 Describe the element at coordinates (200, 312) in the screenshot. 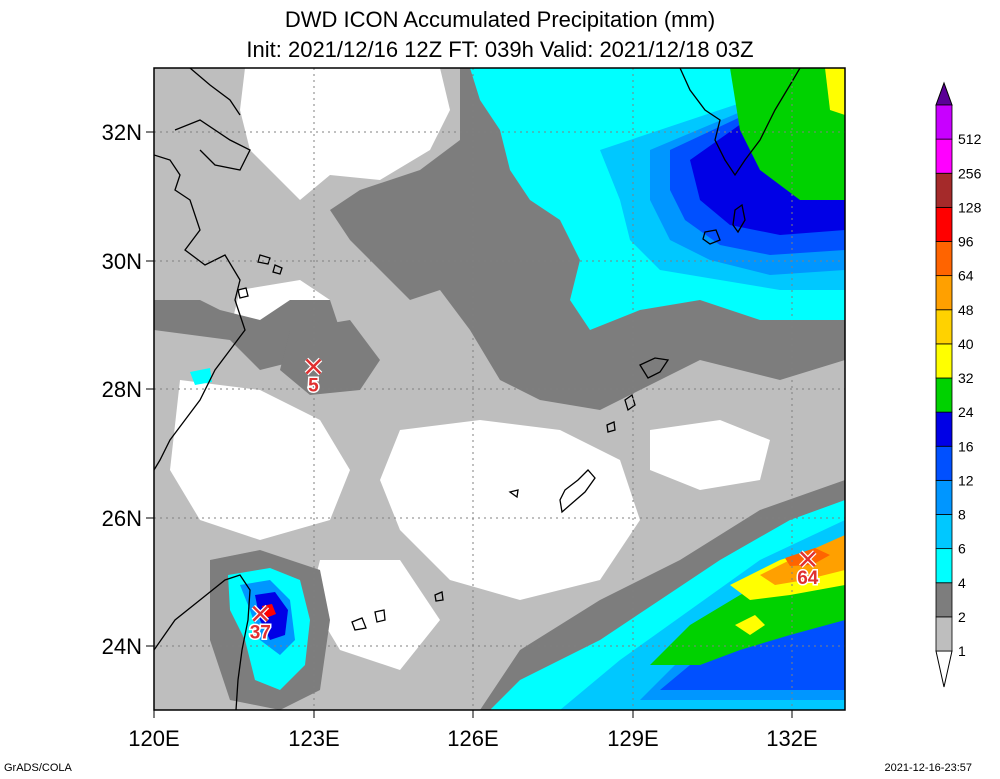

I see `china-coastline` at that location.